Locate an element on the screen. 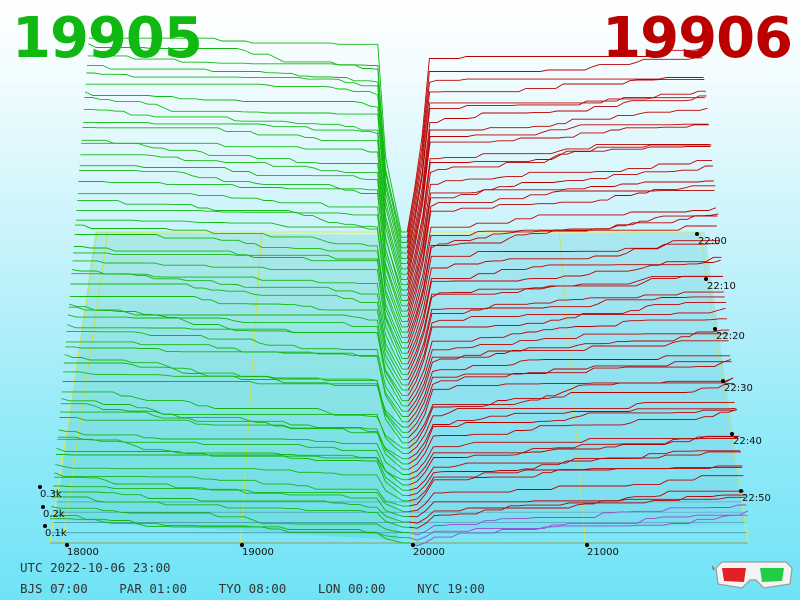 Image resolution: width=800 pixels, height=600 pixels. x-tick-label: 20000 is located at coordinates (429, 552).